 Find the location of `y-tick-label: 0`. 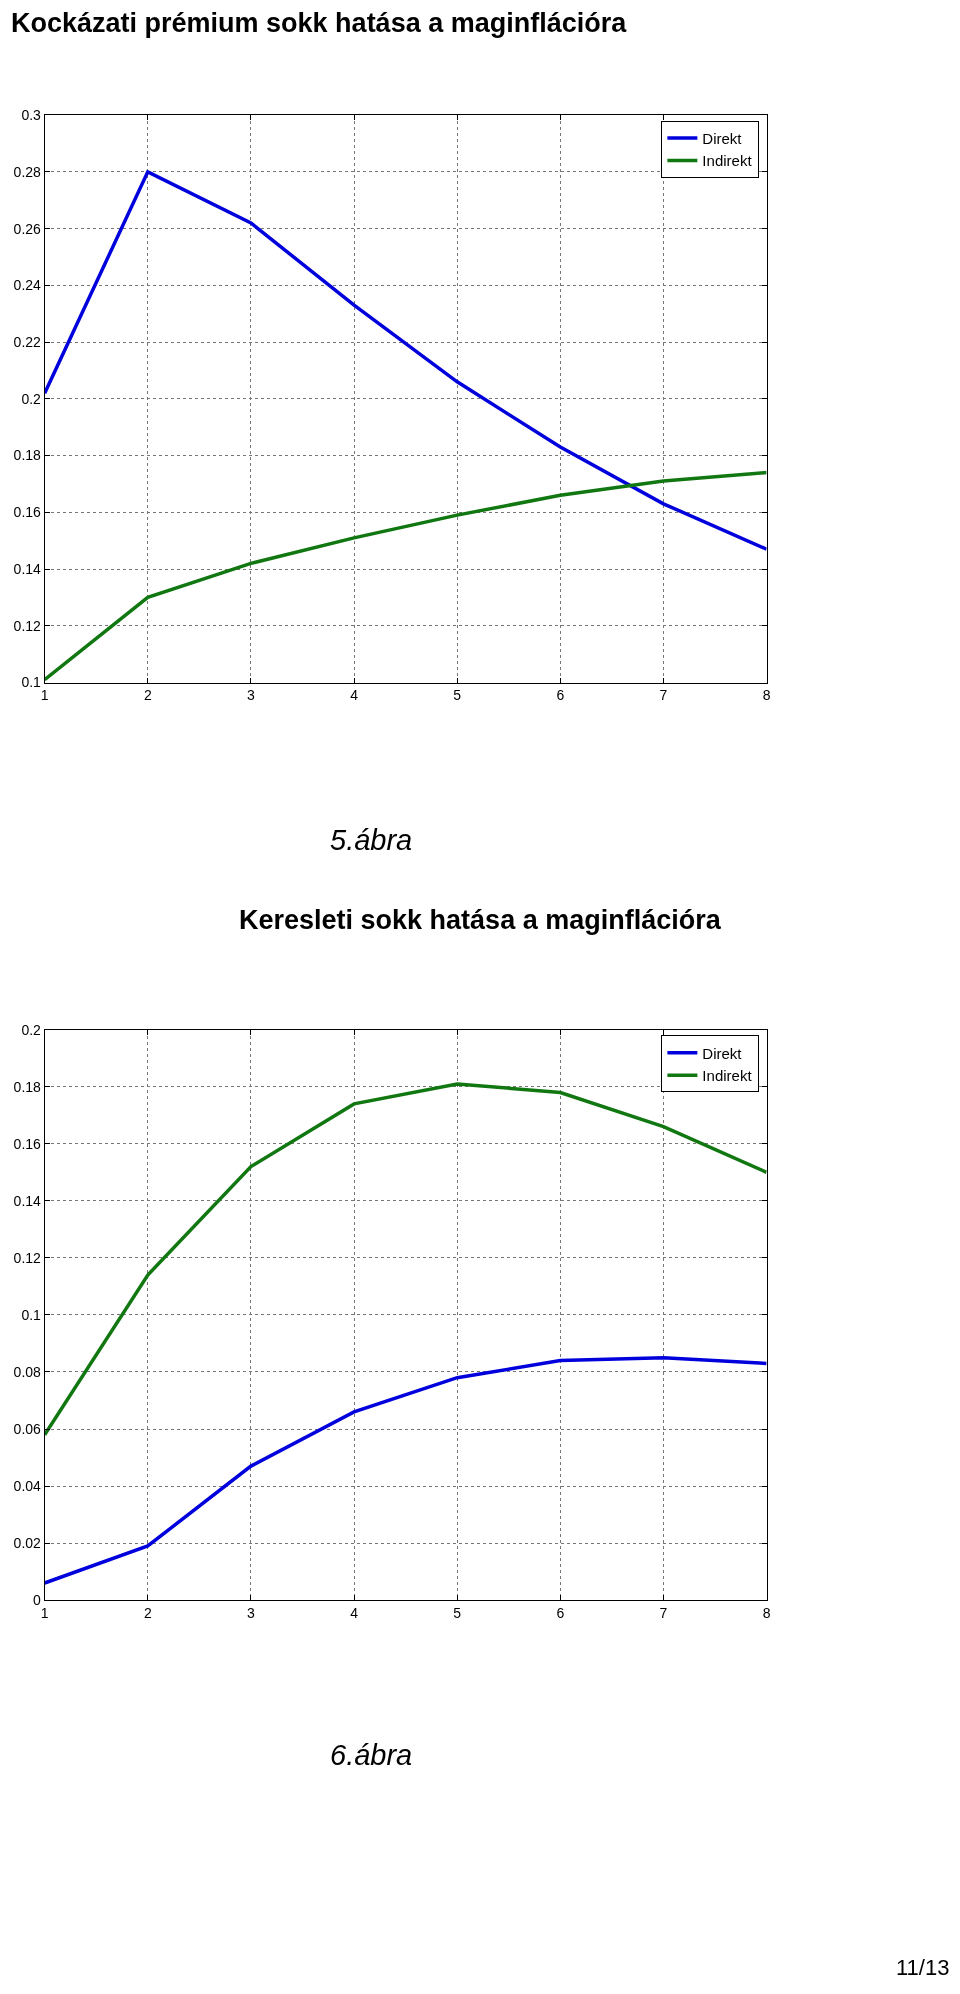

y-tick-label: 0 is located at coordinates (37, 1600).